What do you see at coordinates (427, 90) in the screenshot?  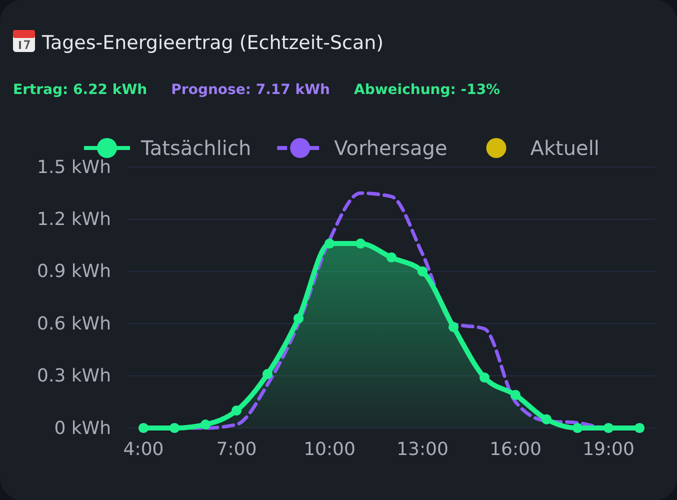 I see `text: Abweichung: -13%` at bounding box center [427, 90].